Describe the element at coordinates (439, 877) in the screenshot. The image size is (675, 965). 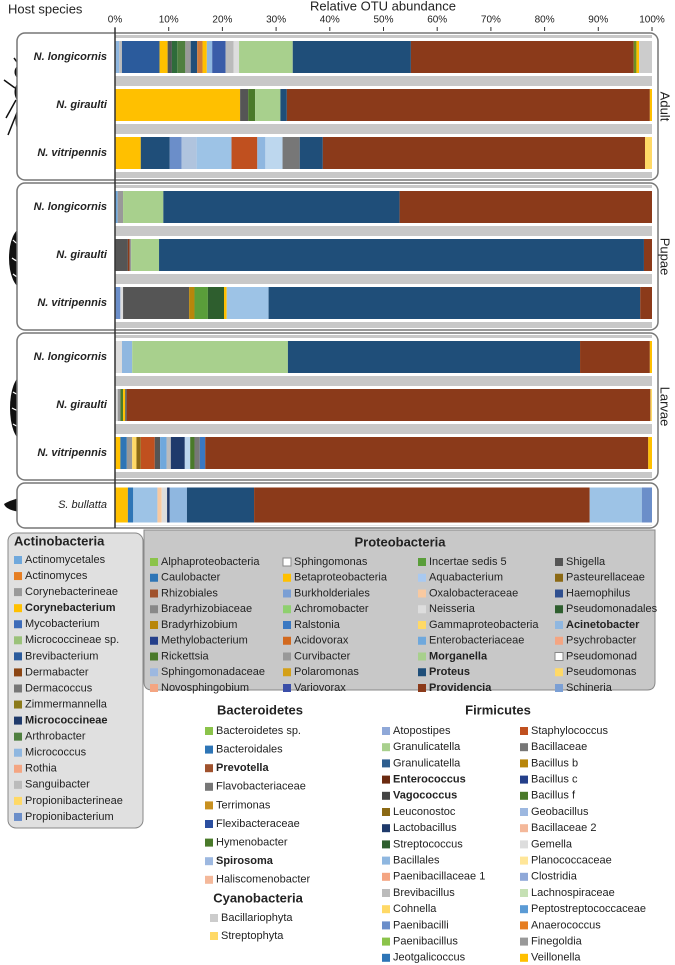
I see `legend-item: Paenibacillaceae 1` at that location.